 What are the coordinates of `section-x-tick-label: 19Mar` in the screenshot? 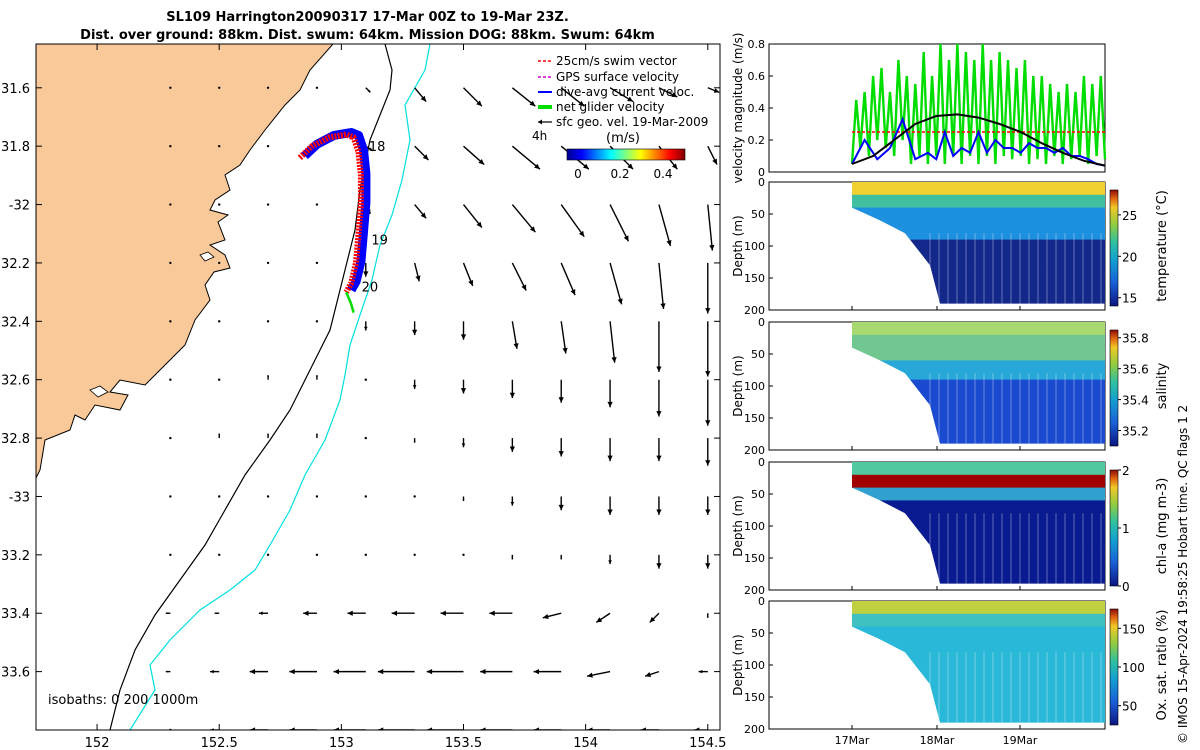 It's located at (1020, 740).